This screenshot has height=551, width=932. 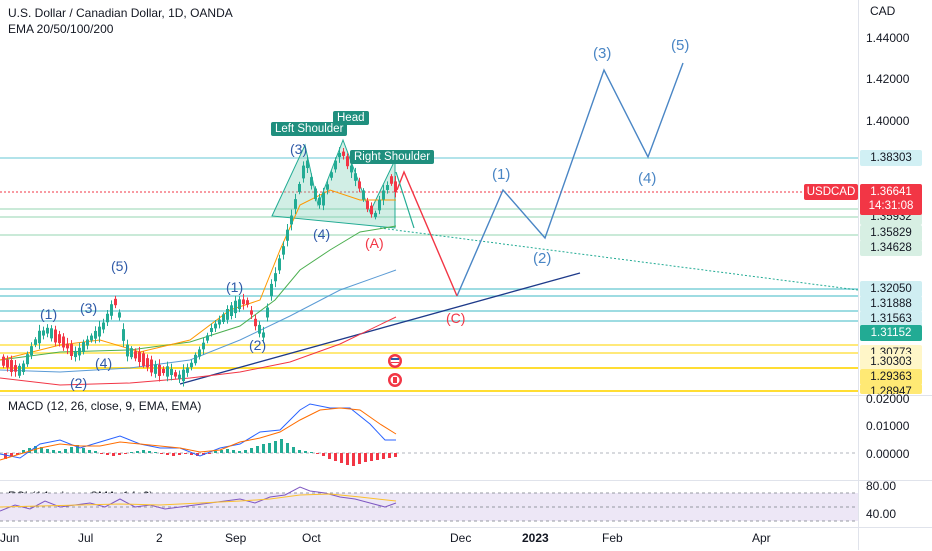 I want to click on level-price-box: 1.30303, so click(x=891, y=362).